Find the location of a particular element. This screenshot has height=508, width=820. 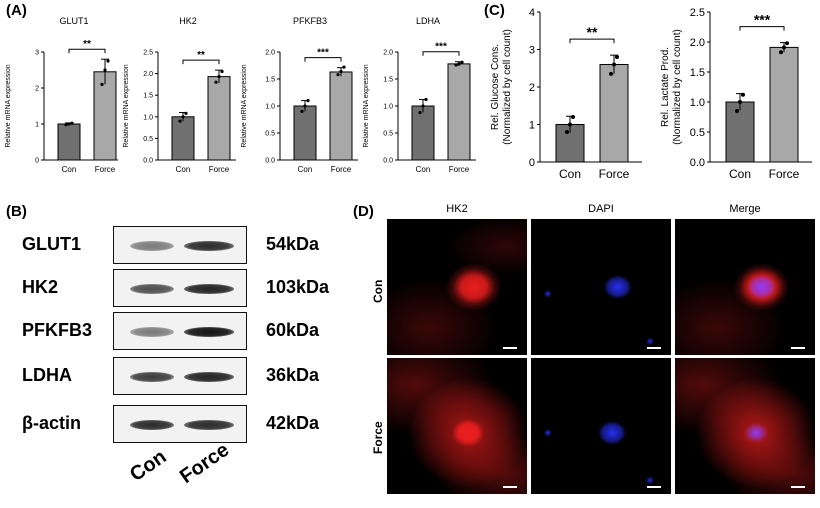

blot-kda-label: 60kDa is located at coordinates (293, 330).